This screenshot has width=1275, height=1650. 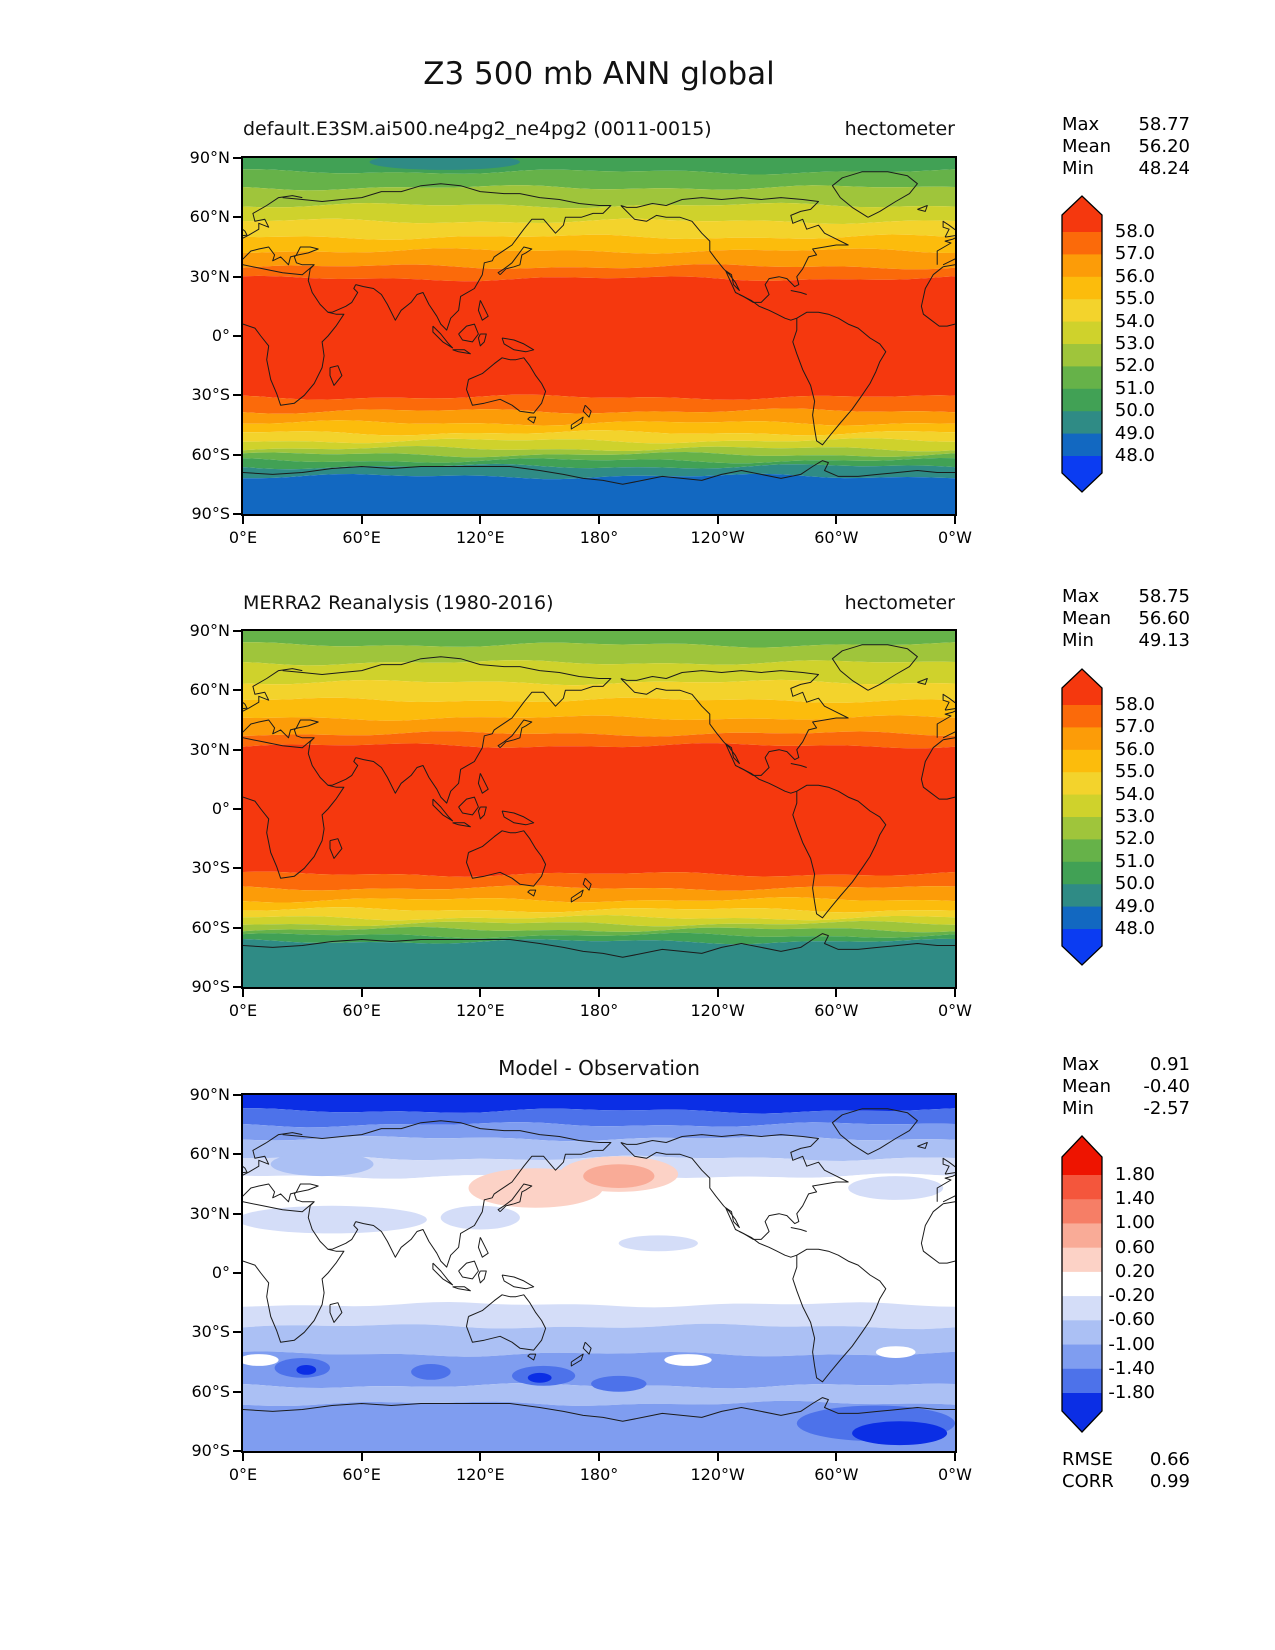 What do you see at coordinates (1164, 124) in the screenshot?
I see `max-value: 58.77` at bounding box center [1164, 124].